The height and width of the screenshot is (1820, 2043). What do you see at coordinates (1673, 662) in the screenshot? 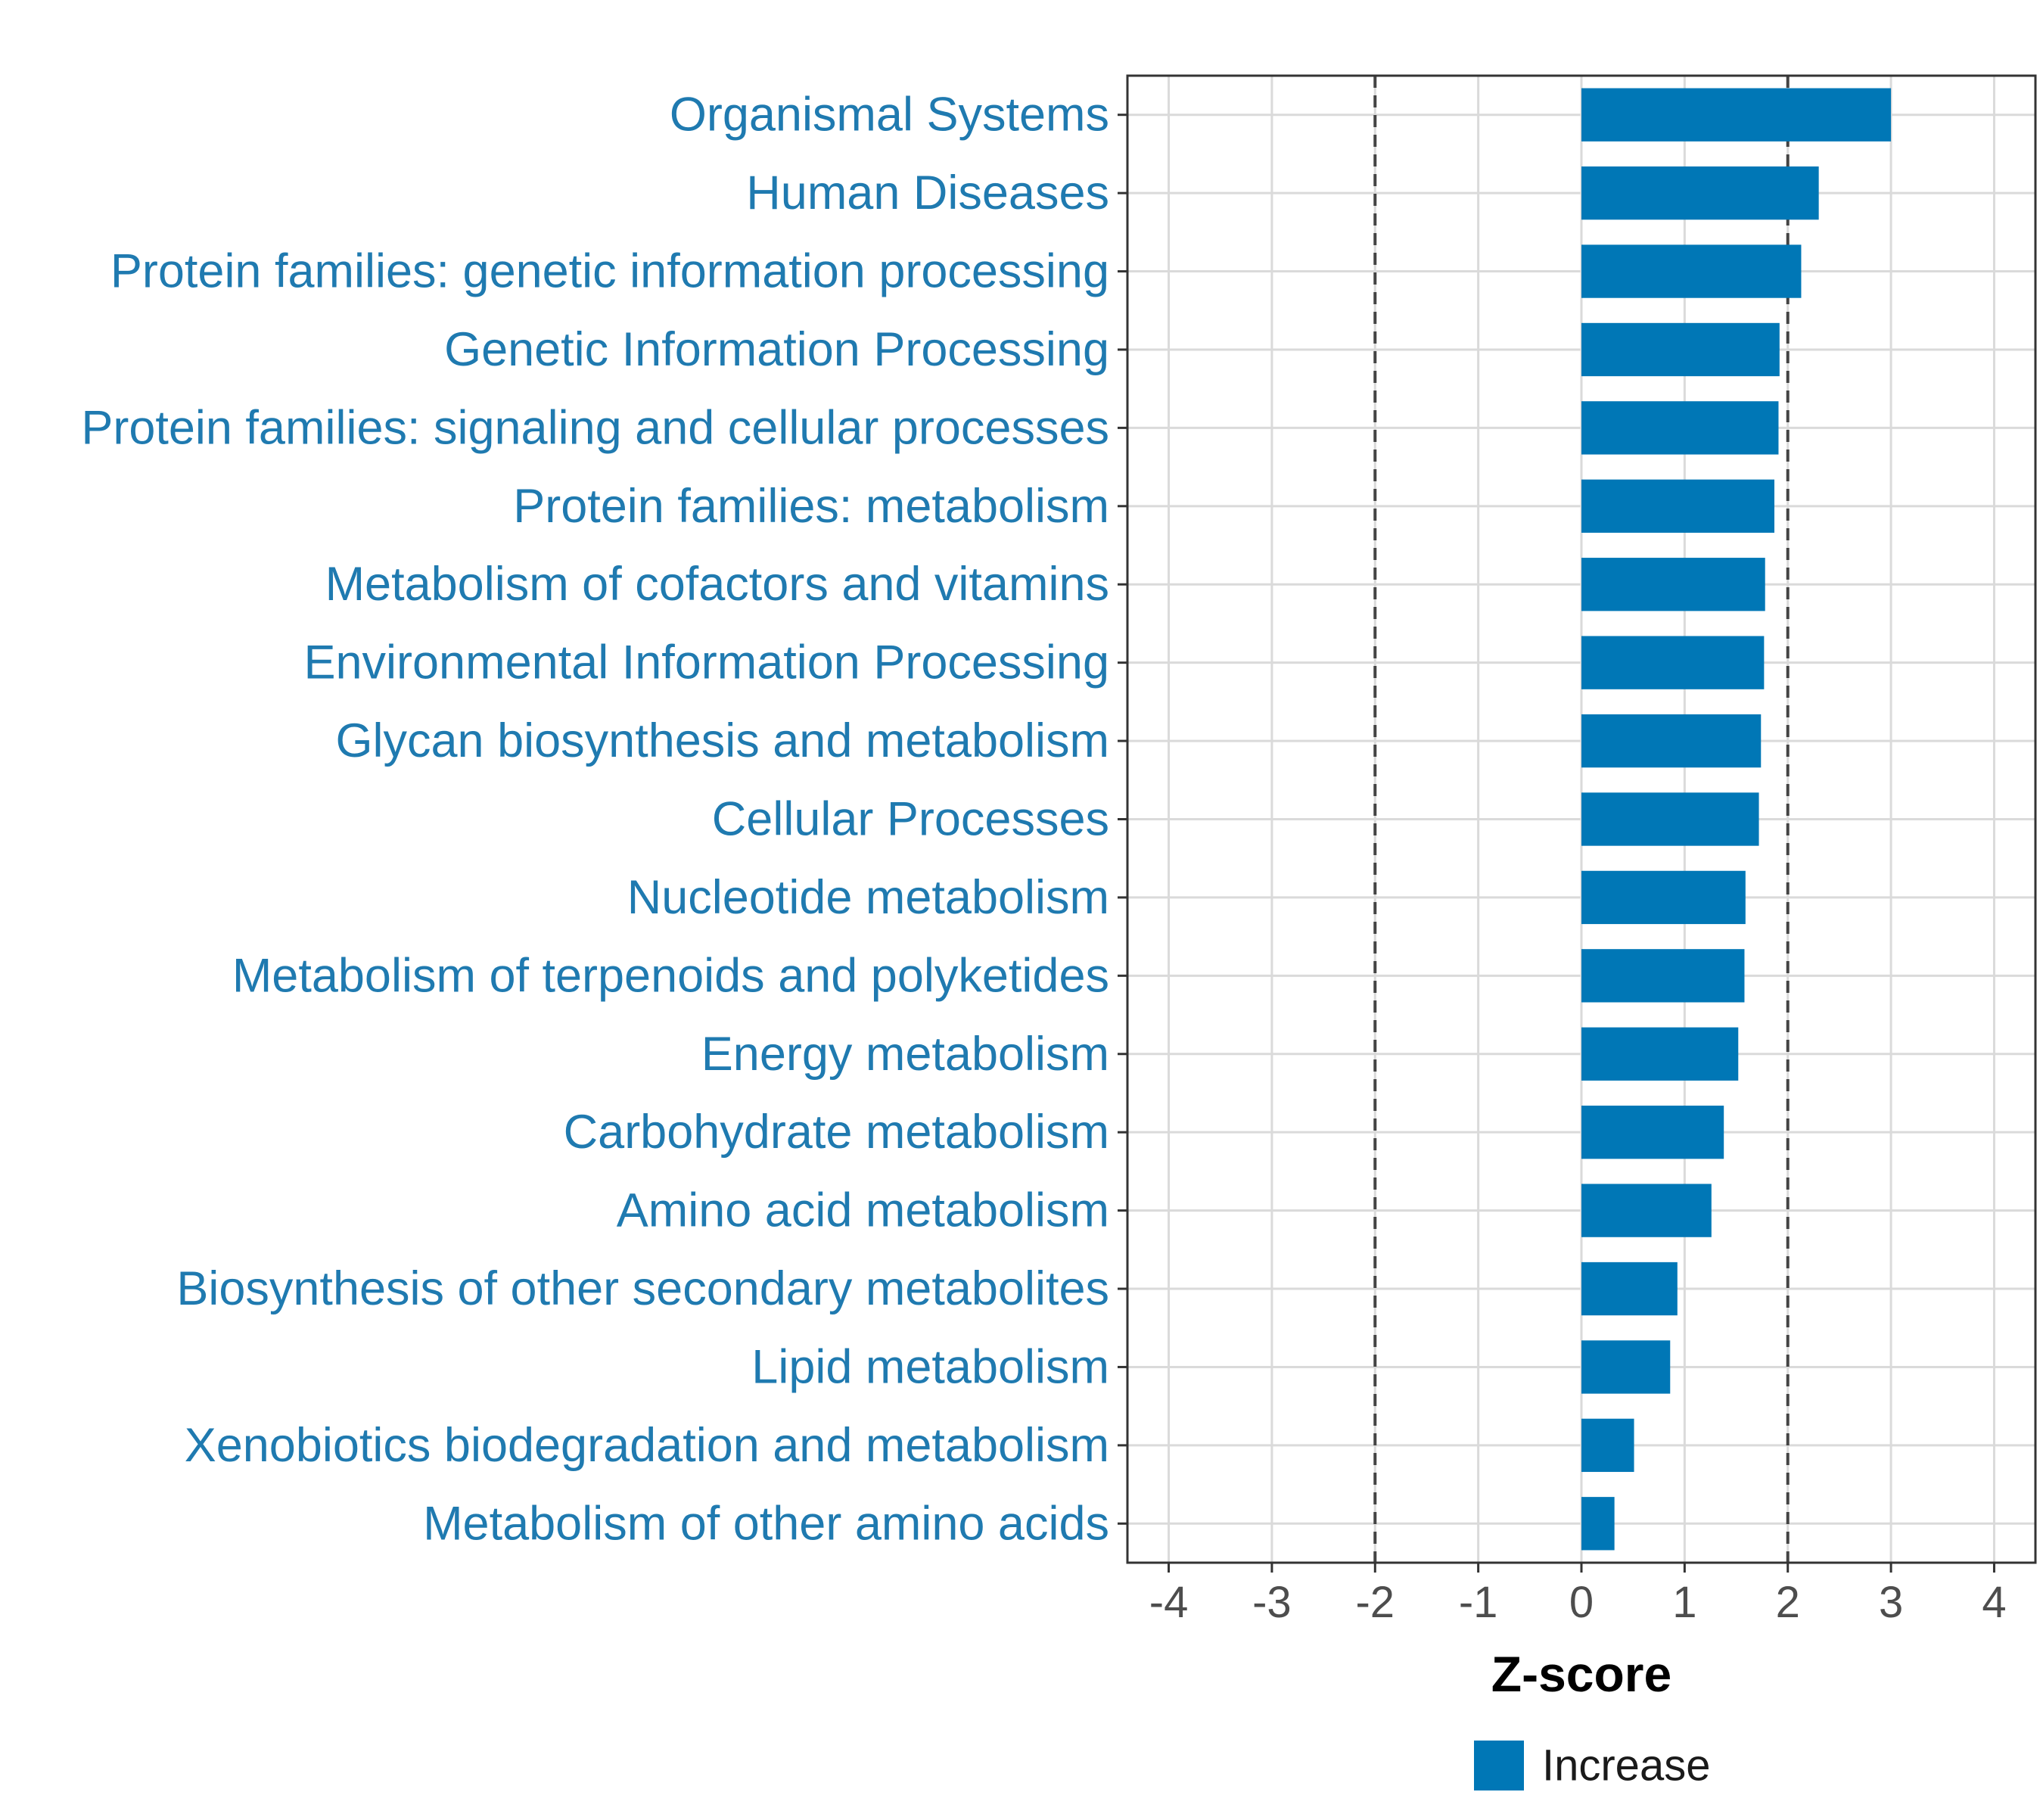
I see `bar-environmental-information-processing` at bounding box center [1673, 662].